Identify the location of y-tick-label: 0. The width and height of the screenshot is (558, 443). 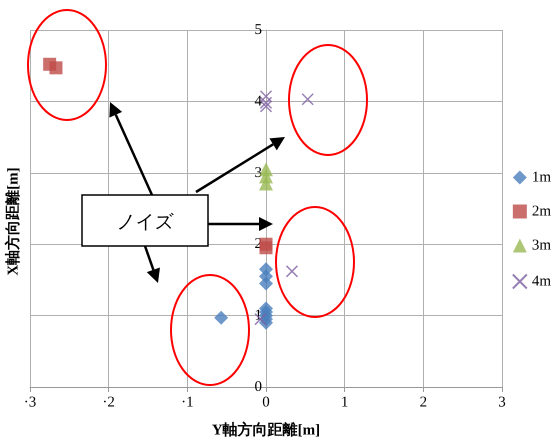
(258, 387).